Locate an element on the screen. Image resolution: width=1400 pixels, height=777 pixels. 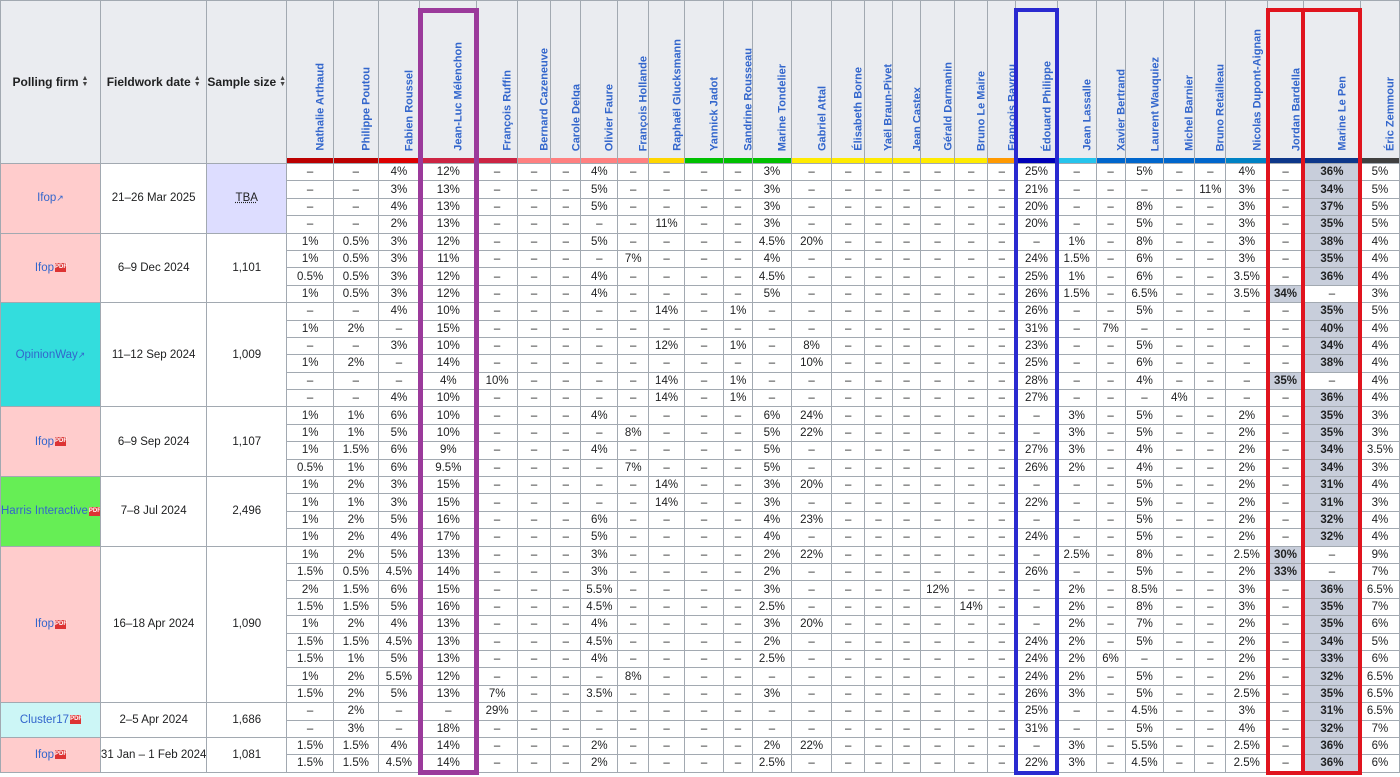
candidate-name-link: Philippe Poutou is located at coordinates (366, 109).